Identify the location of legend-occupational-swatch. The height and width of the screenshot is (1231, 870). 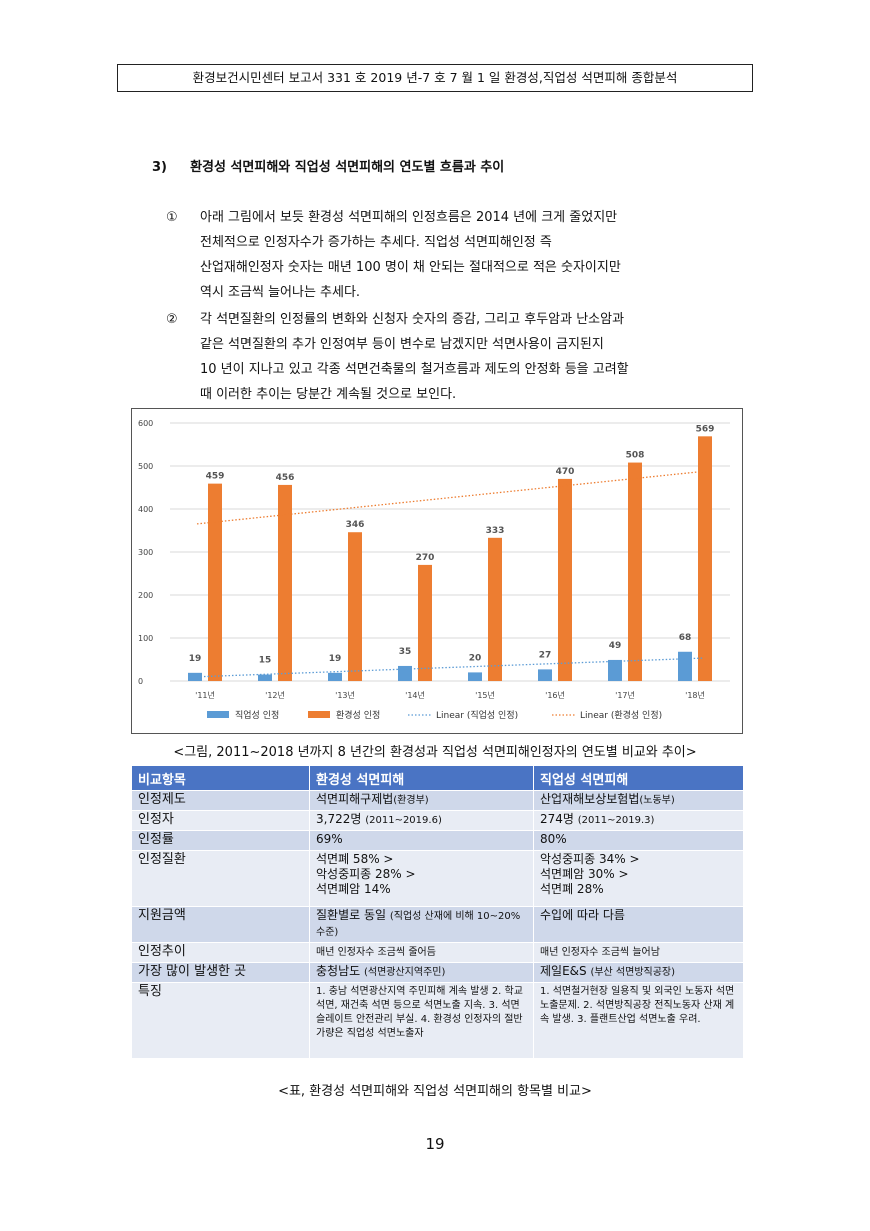
(218, 714).